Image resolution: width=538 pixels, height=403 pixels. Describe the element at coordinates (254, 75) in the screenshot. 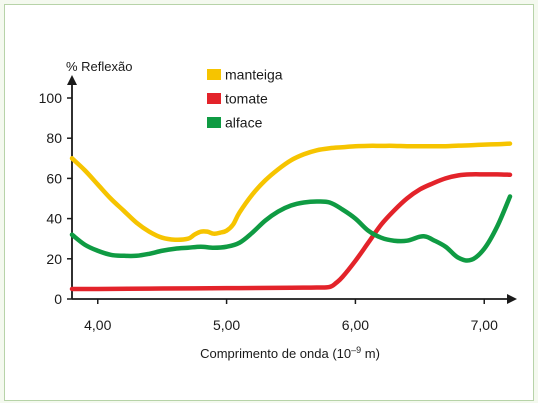

I see `legend-label-manteiga: manteiga` at that location.